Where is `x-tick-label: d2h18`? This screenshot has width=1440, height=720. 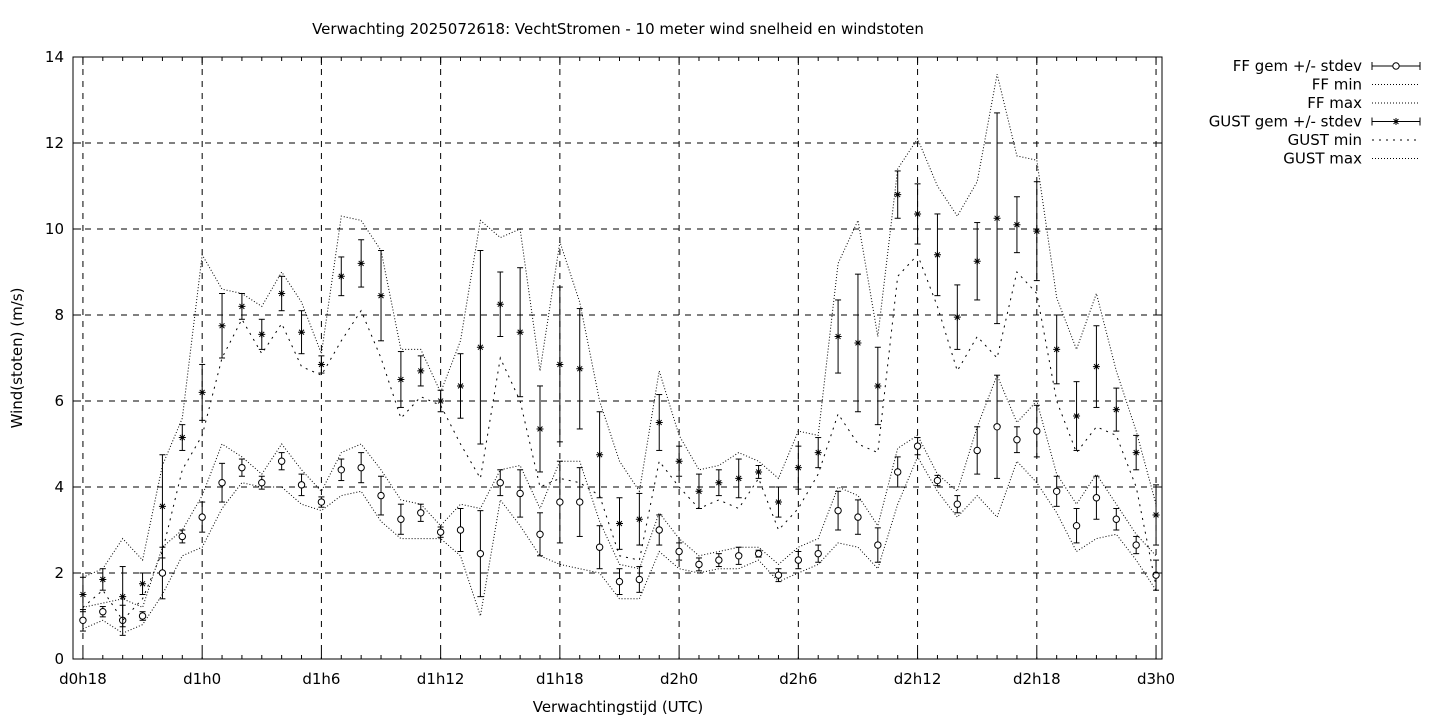
x-tick-label: d2h18 is located at coordinates (1037, 679).